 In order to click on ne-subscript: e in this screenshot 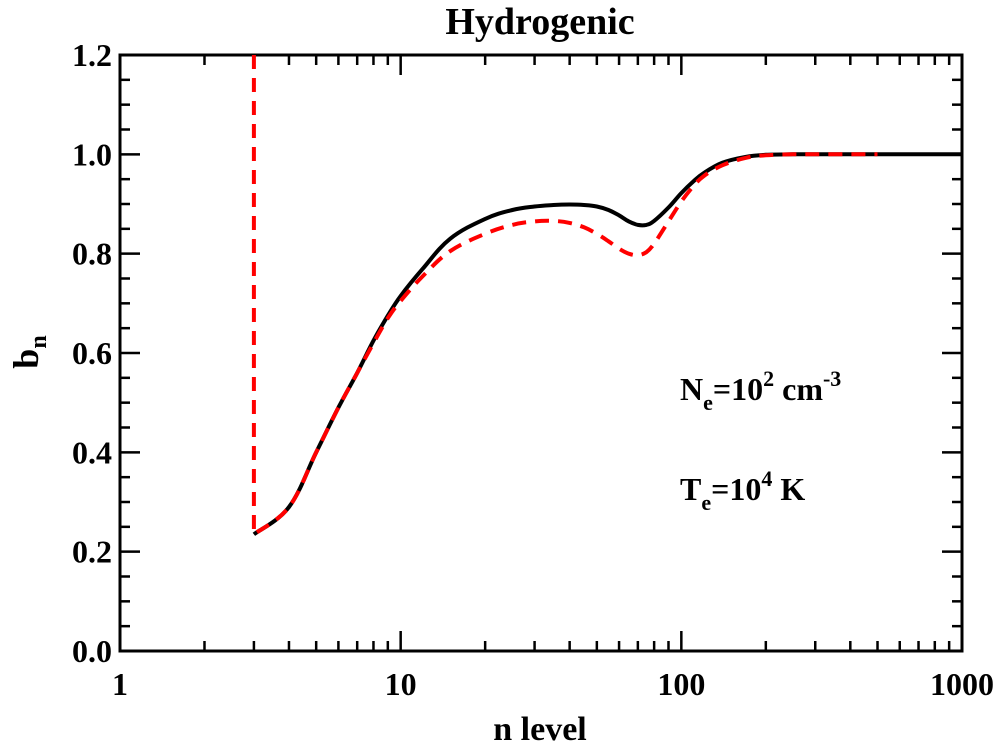, I will do `click(708, 402)`.